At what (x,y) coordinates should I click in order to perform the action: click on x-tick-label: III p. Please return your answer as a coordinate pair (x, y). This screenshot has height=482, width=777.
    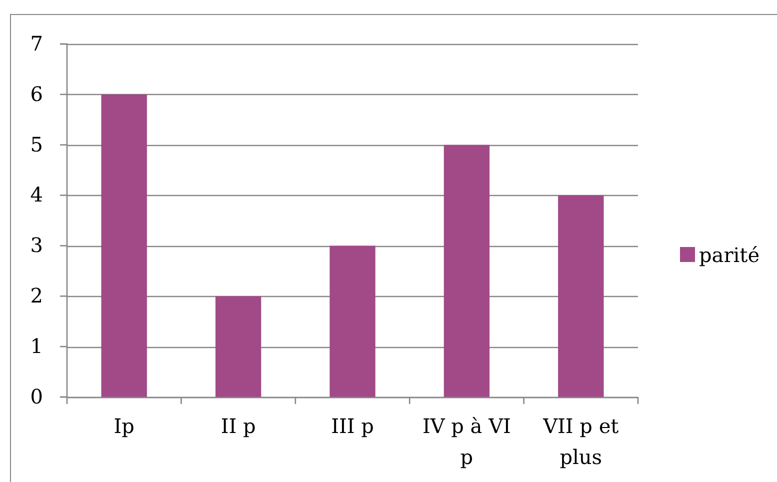
    Looking at the image, I should click on (352, 426).